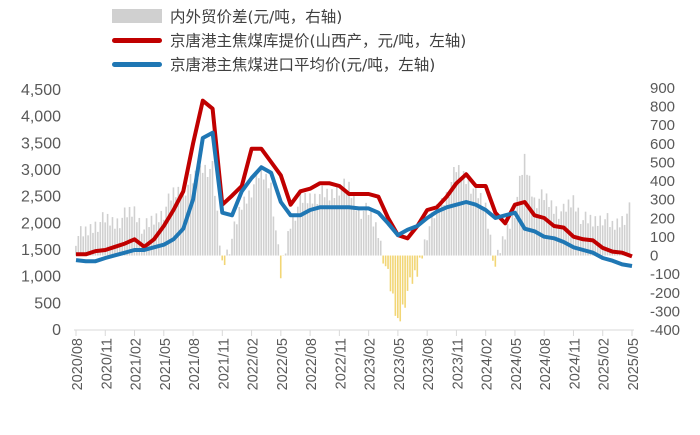 This screenshot has width=700, height=435. Describe the element at coordinates (665, 293) in the screenshot. I see `right-tick-label: -200` at that location.